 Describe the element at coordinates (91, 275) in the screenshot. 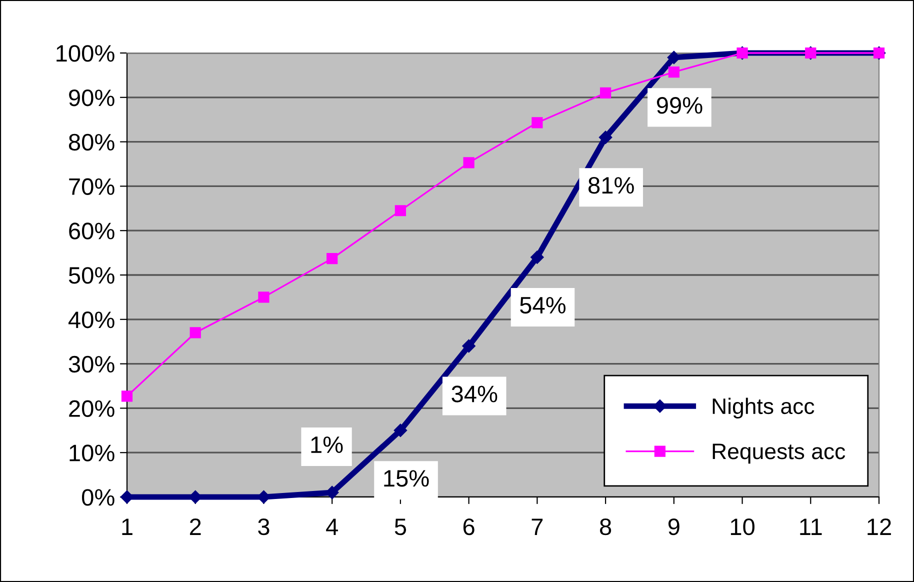

I see `y-tick-label: 50%` at that location.